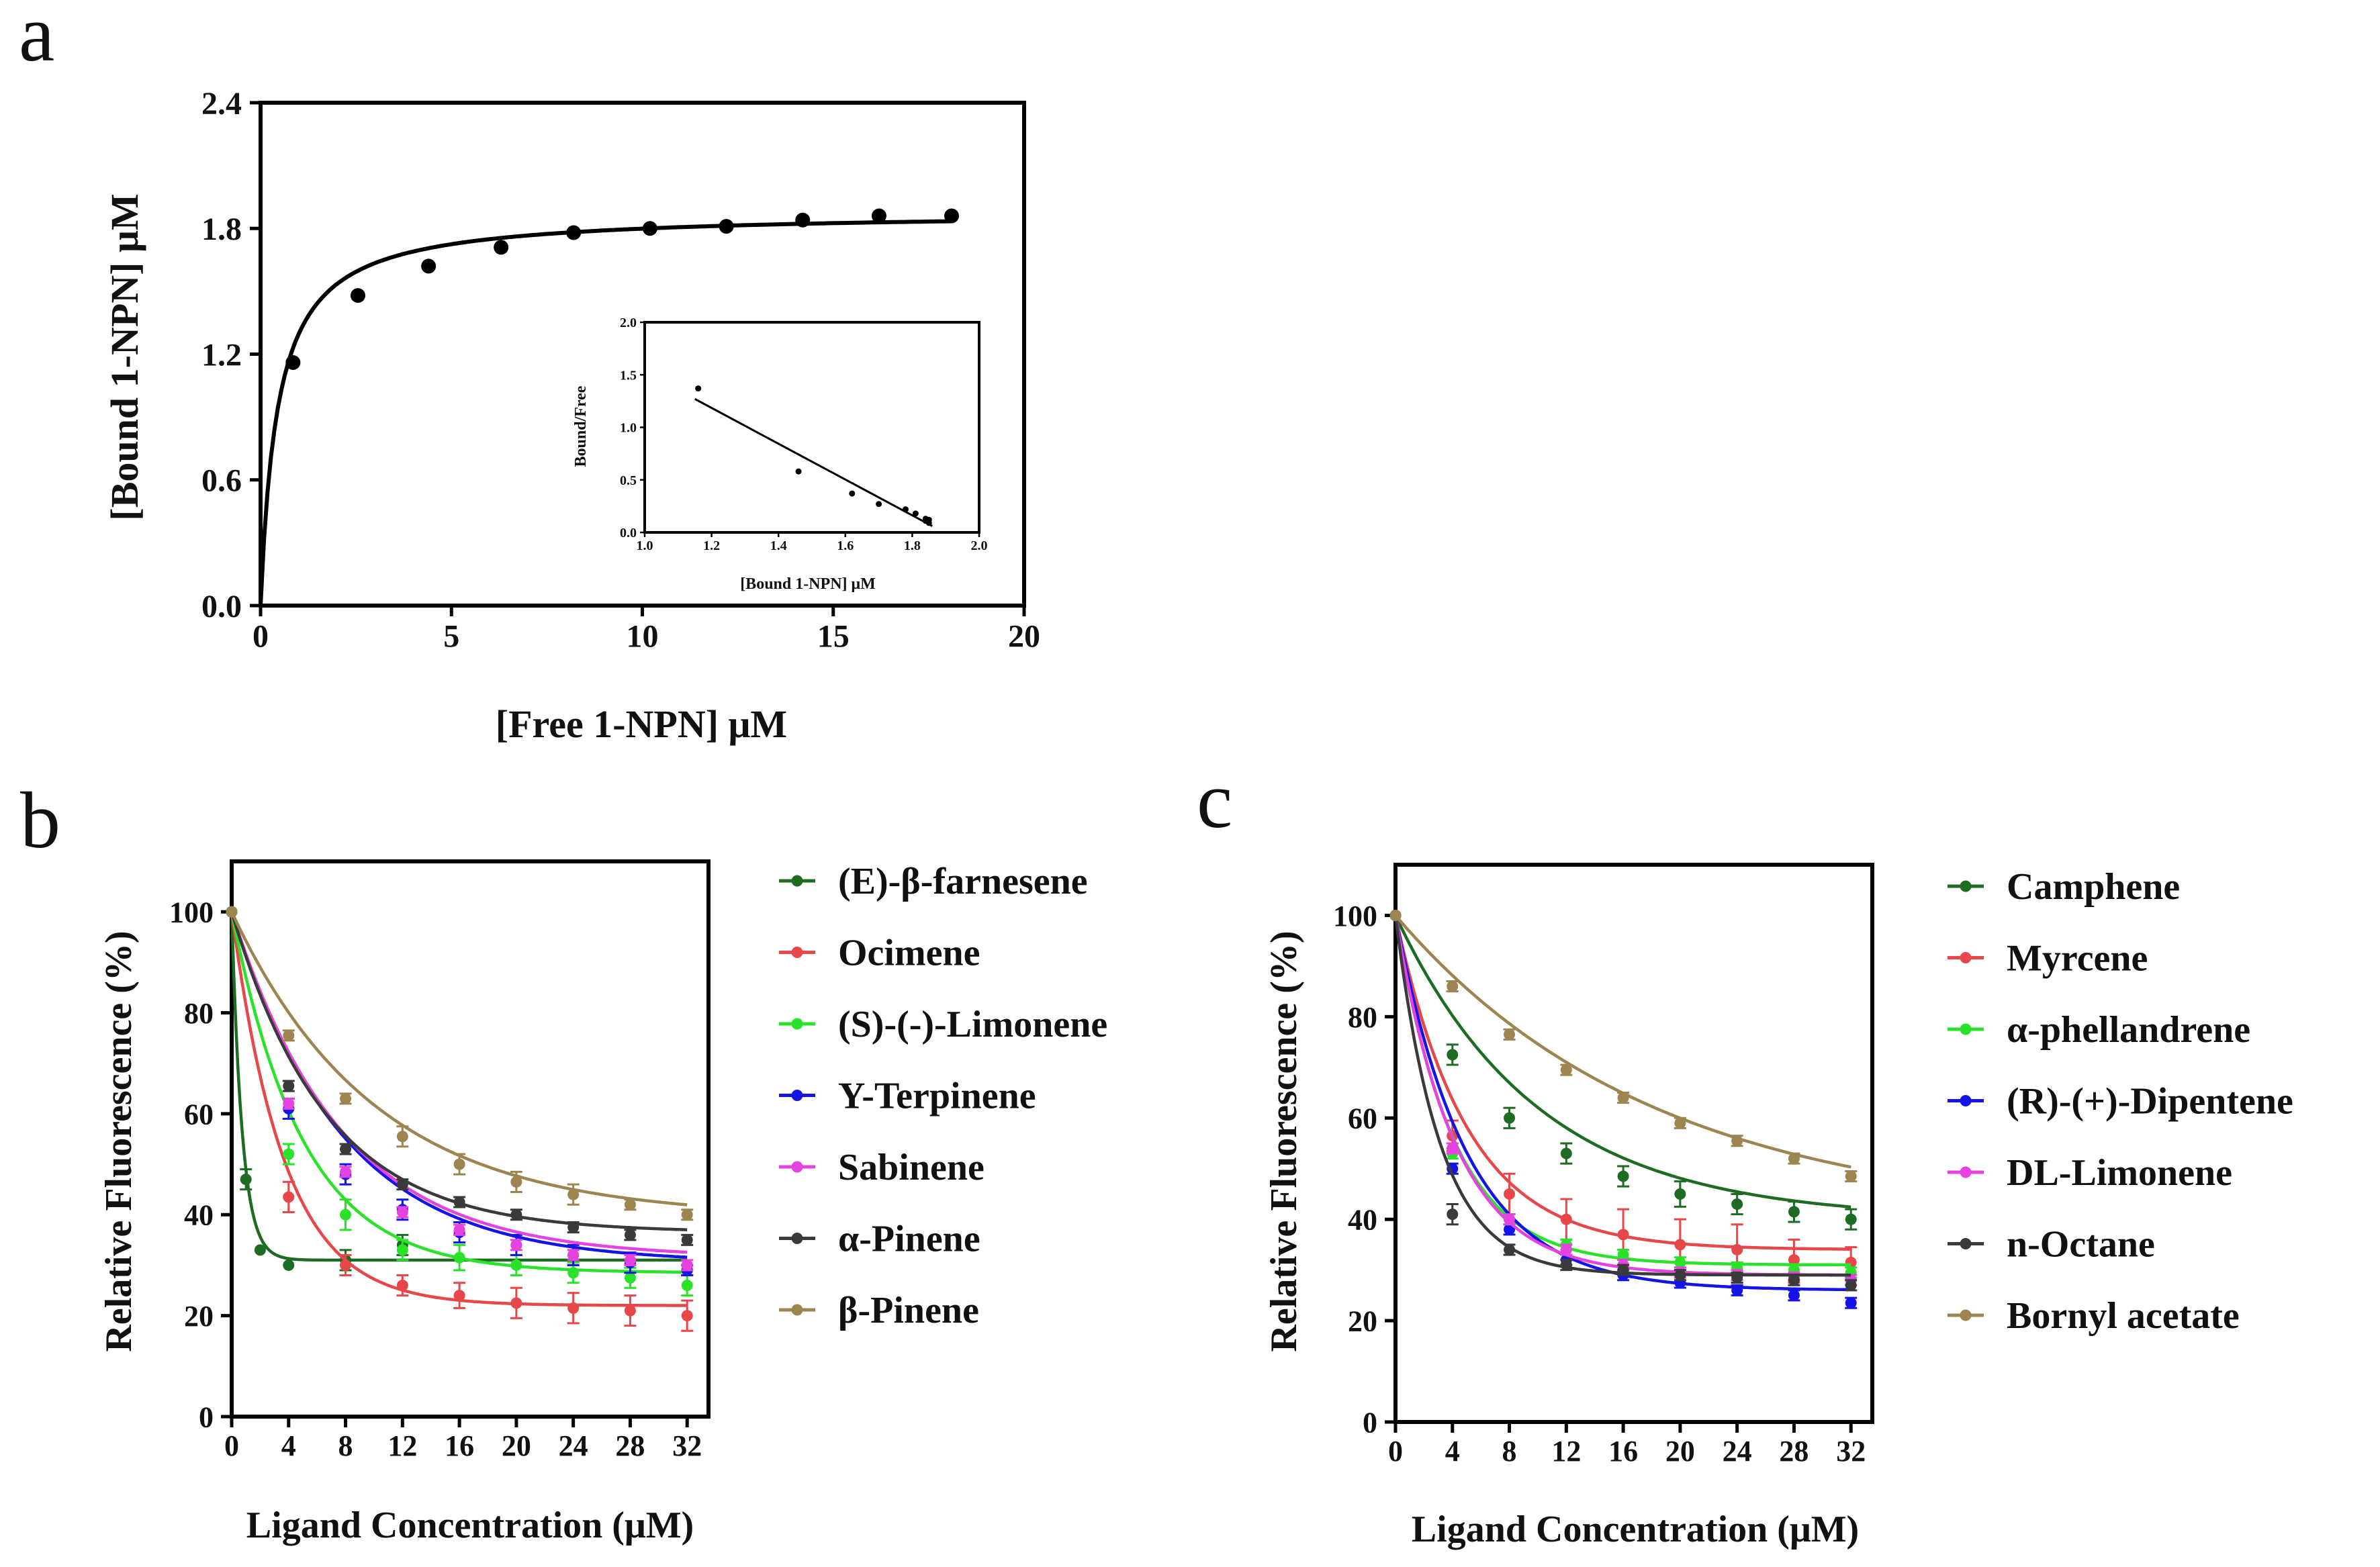 Image resolution: width=2380 pixels, height=1567 pixels. What do you see at coordinates (1851, 1451) in the screenshot?
I see `panel-c-x-tick-label: 32` at bounding box center [1851, 1451].